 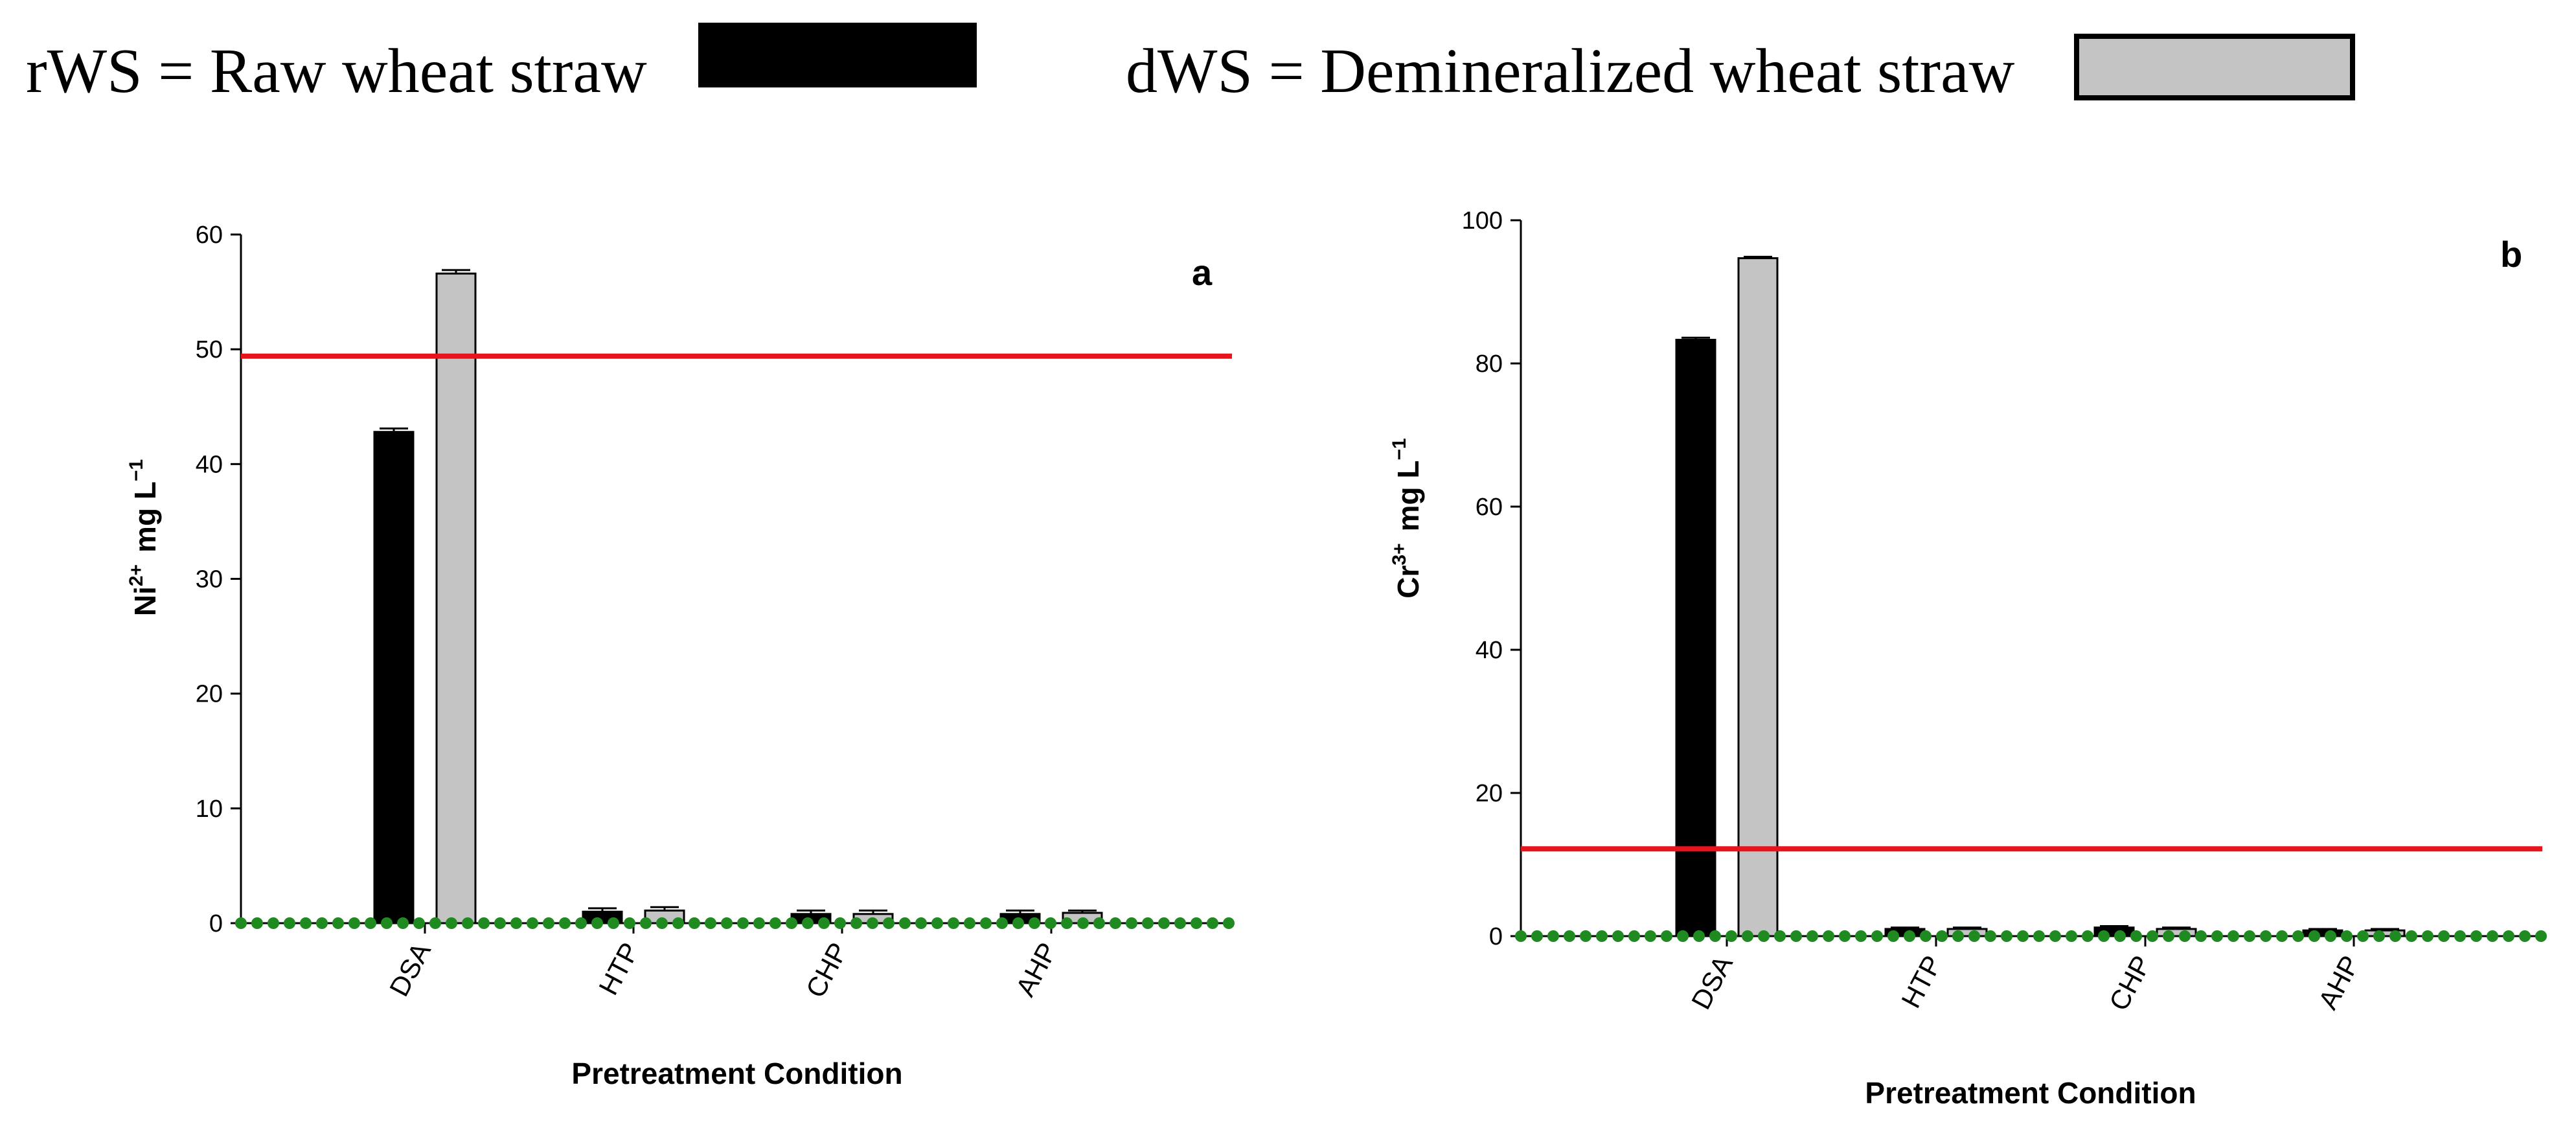 What do you see at coordinates (1482, 221) in the screenshot?
I see `y-tick-label: 100` at bounding box center [1482, 221].